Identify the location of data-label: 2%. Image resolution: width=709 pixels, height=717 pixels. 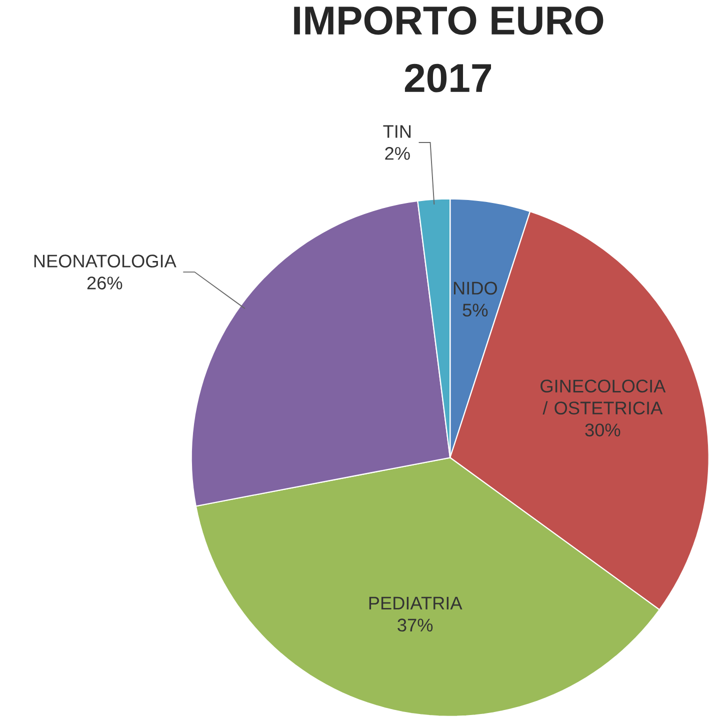
(397, 153).